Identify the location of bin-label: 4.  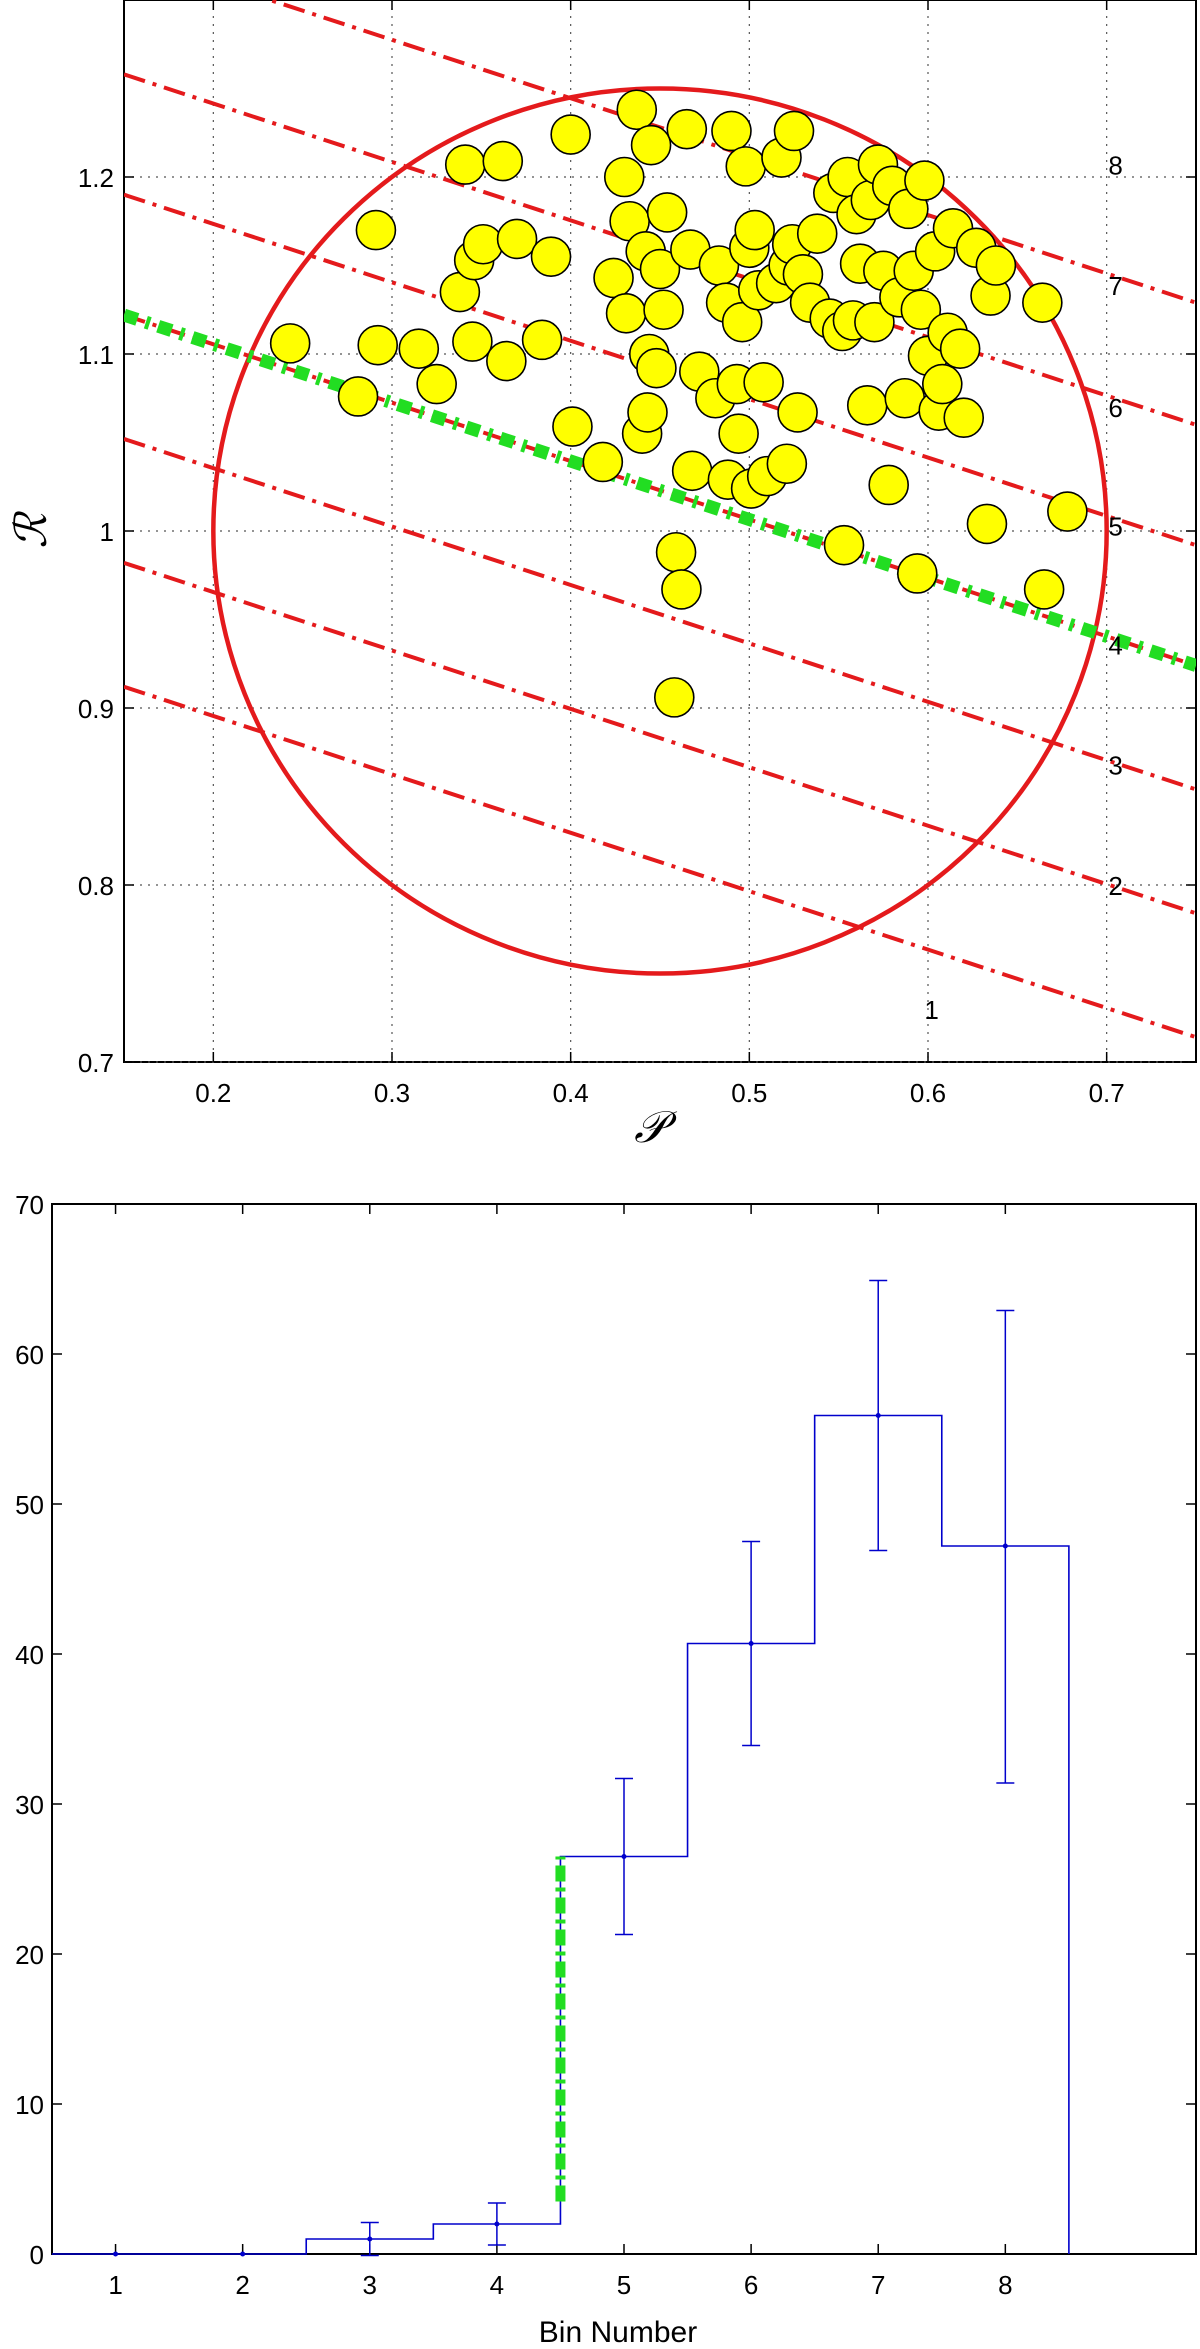
(1115, 645).